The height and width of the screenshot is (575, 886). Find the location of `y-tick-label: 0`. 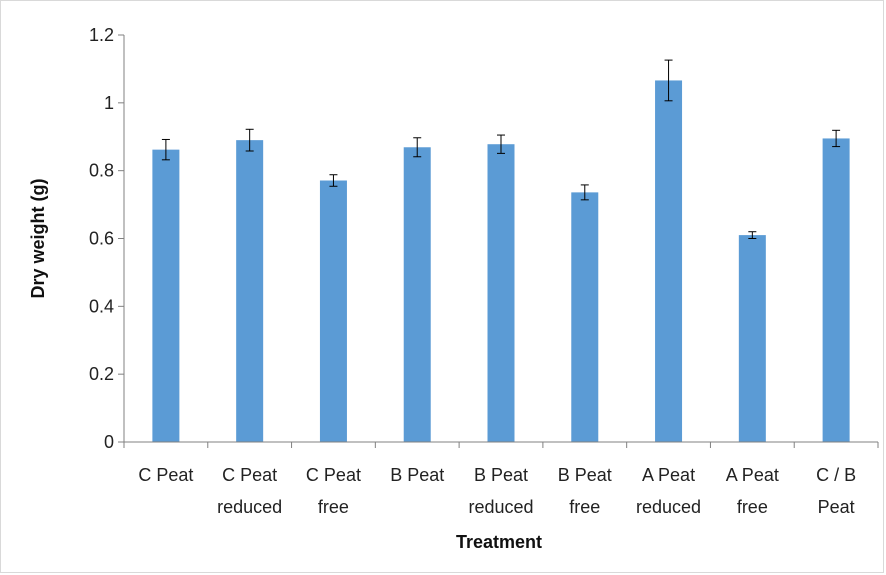

y-tick-label: 0 is located at coordinates (109, 442).